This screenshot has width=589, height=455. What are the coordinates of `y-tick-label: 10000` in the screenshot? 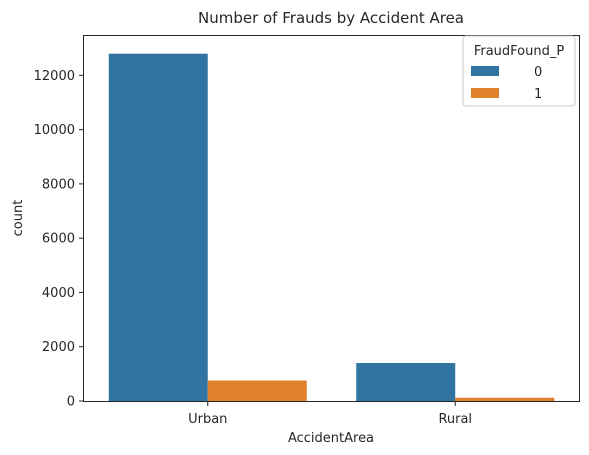 It's located at (54, 130).